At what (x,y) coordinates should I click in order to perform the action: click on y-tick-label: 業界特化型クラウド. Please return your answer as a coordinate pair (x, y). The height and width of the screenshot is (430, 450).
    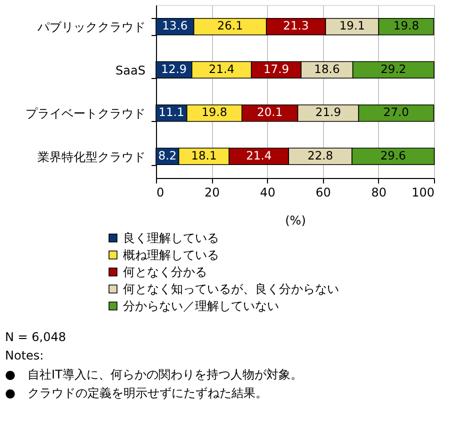
    Looking at the image, I should click on (92, 157).